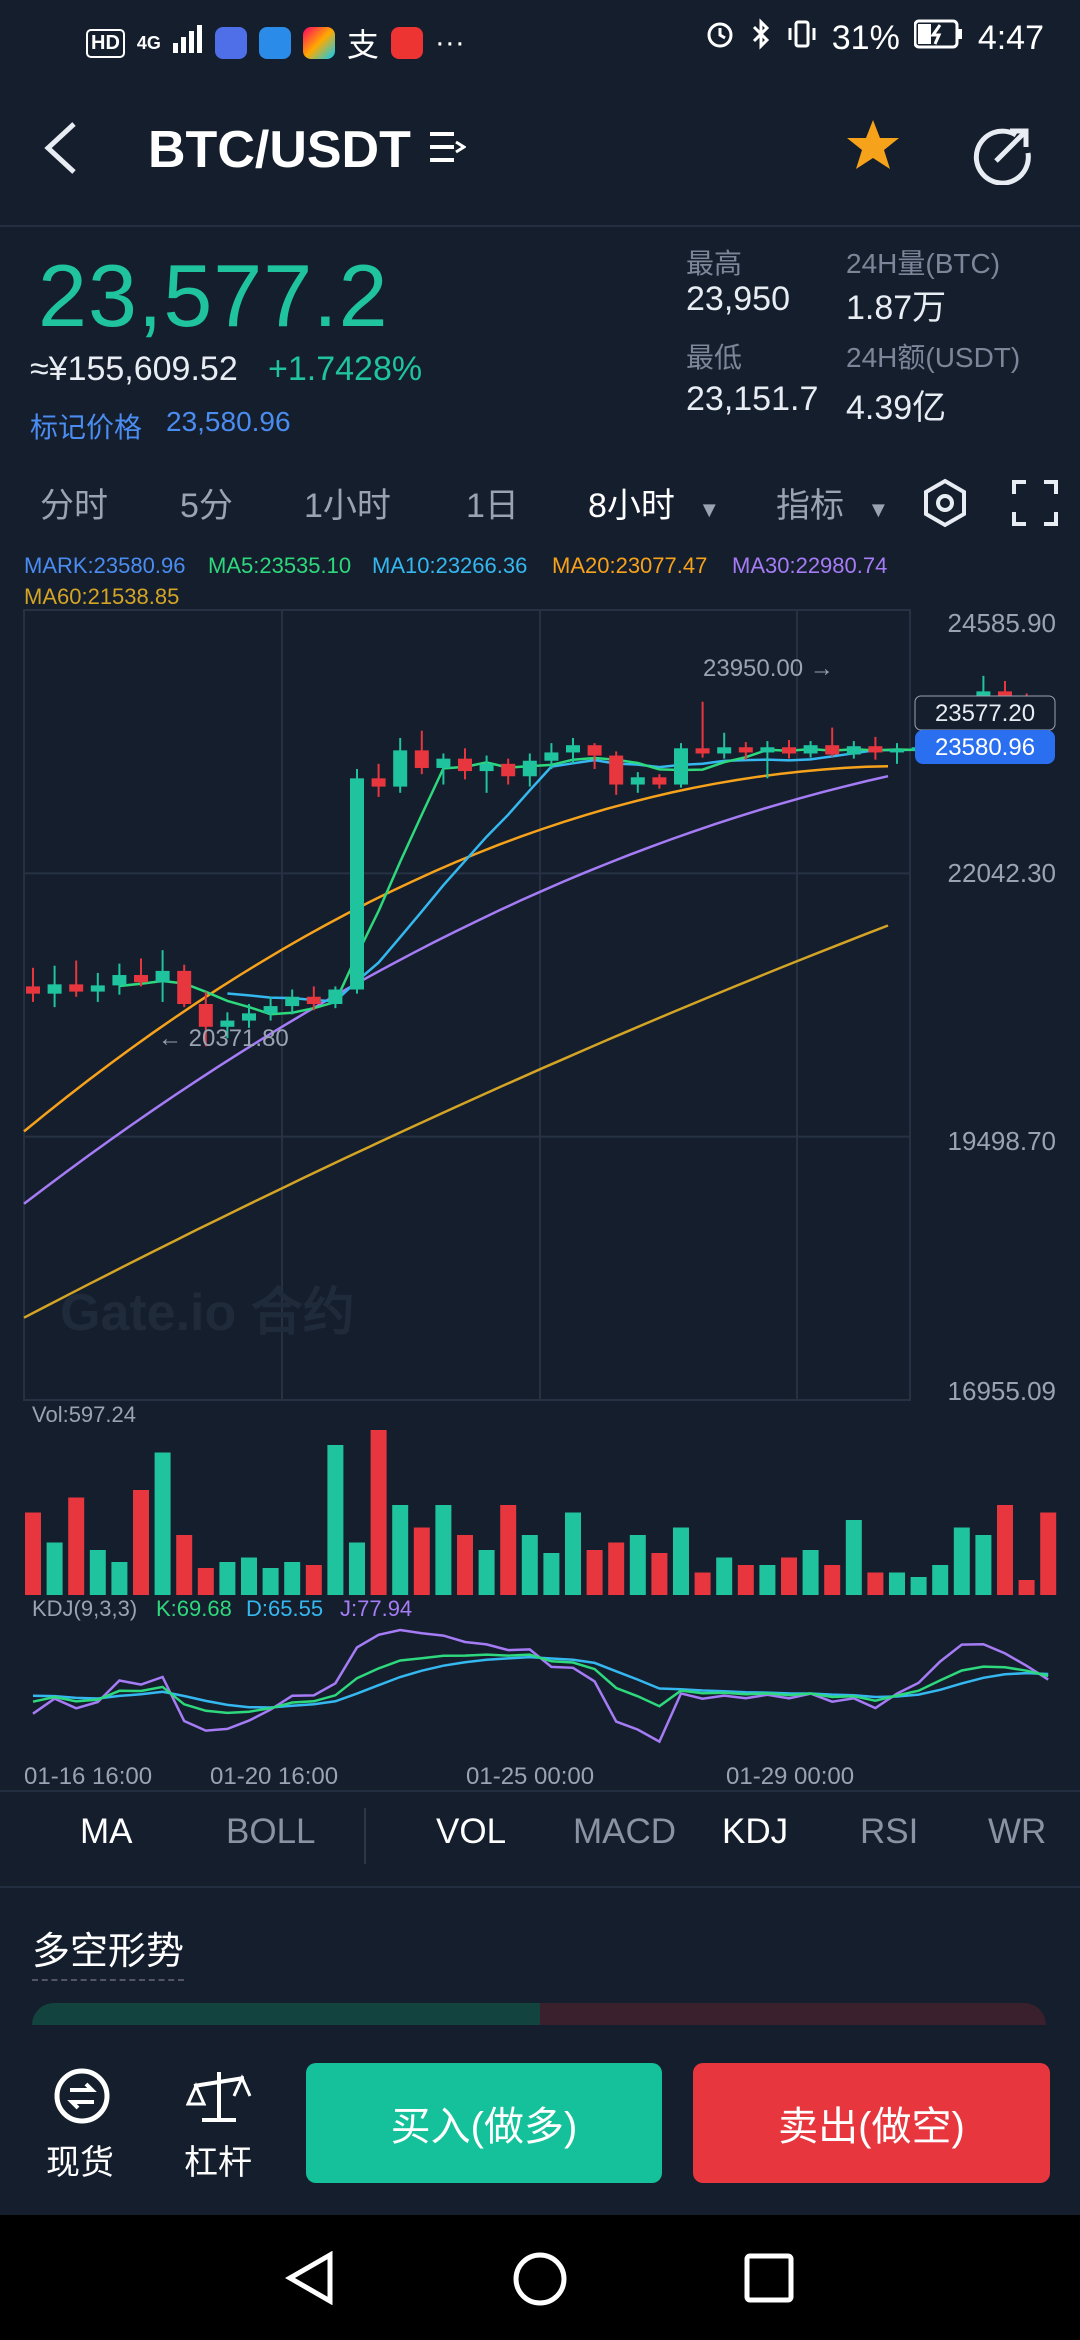 Image resolution: width=1080 pixels, height=2340 pixels. I want to click on hd-badge: HD, so click(105, 43).